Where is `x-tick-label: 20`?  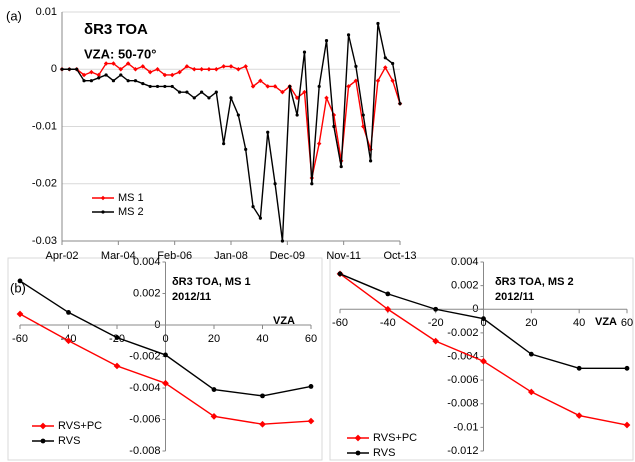 x-tick-label: 20 is located at coordinates (531, 323).